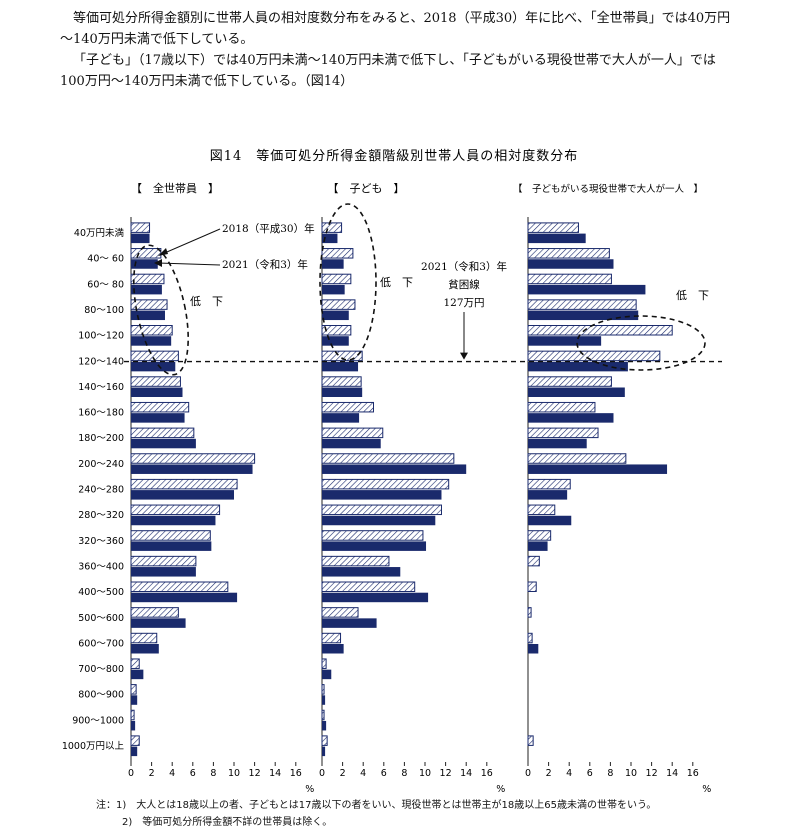 This screenshot has height=839, width=788. I want to click on decline-annotation-2: 低 下, so click(396, 282).